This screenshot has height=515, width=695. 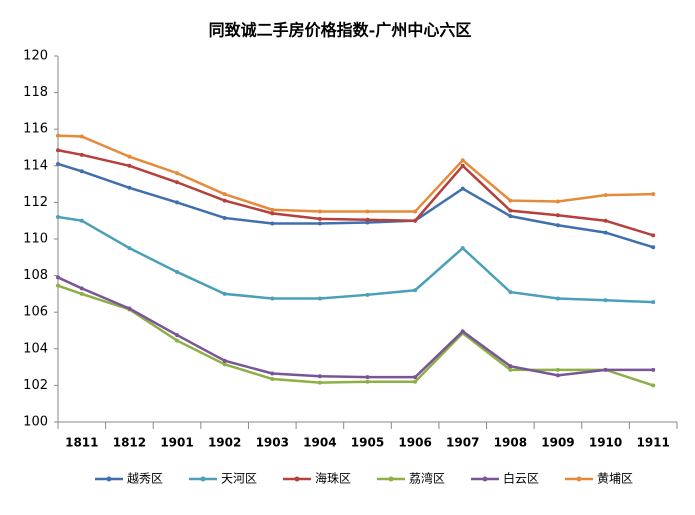 What do you see at coordinates (340, 30) in the screenshot?
I see `chart-title: 同致诚二手房价格指数-广州中心六区` at bounding box center [340, 30].